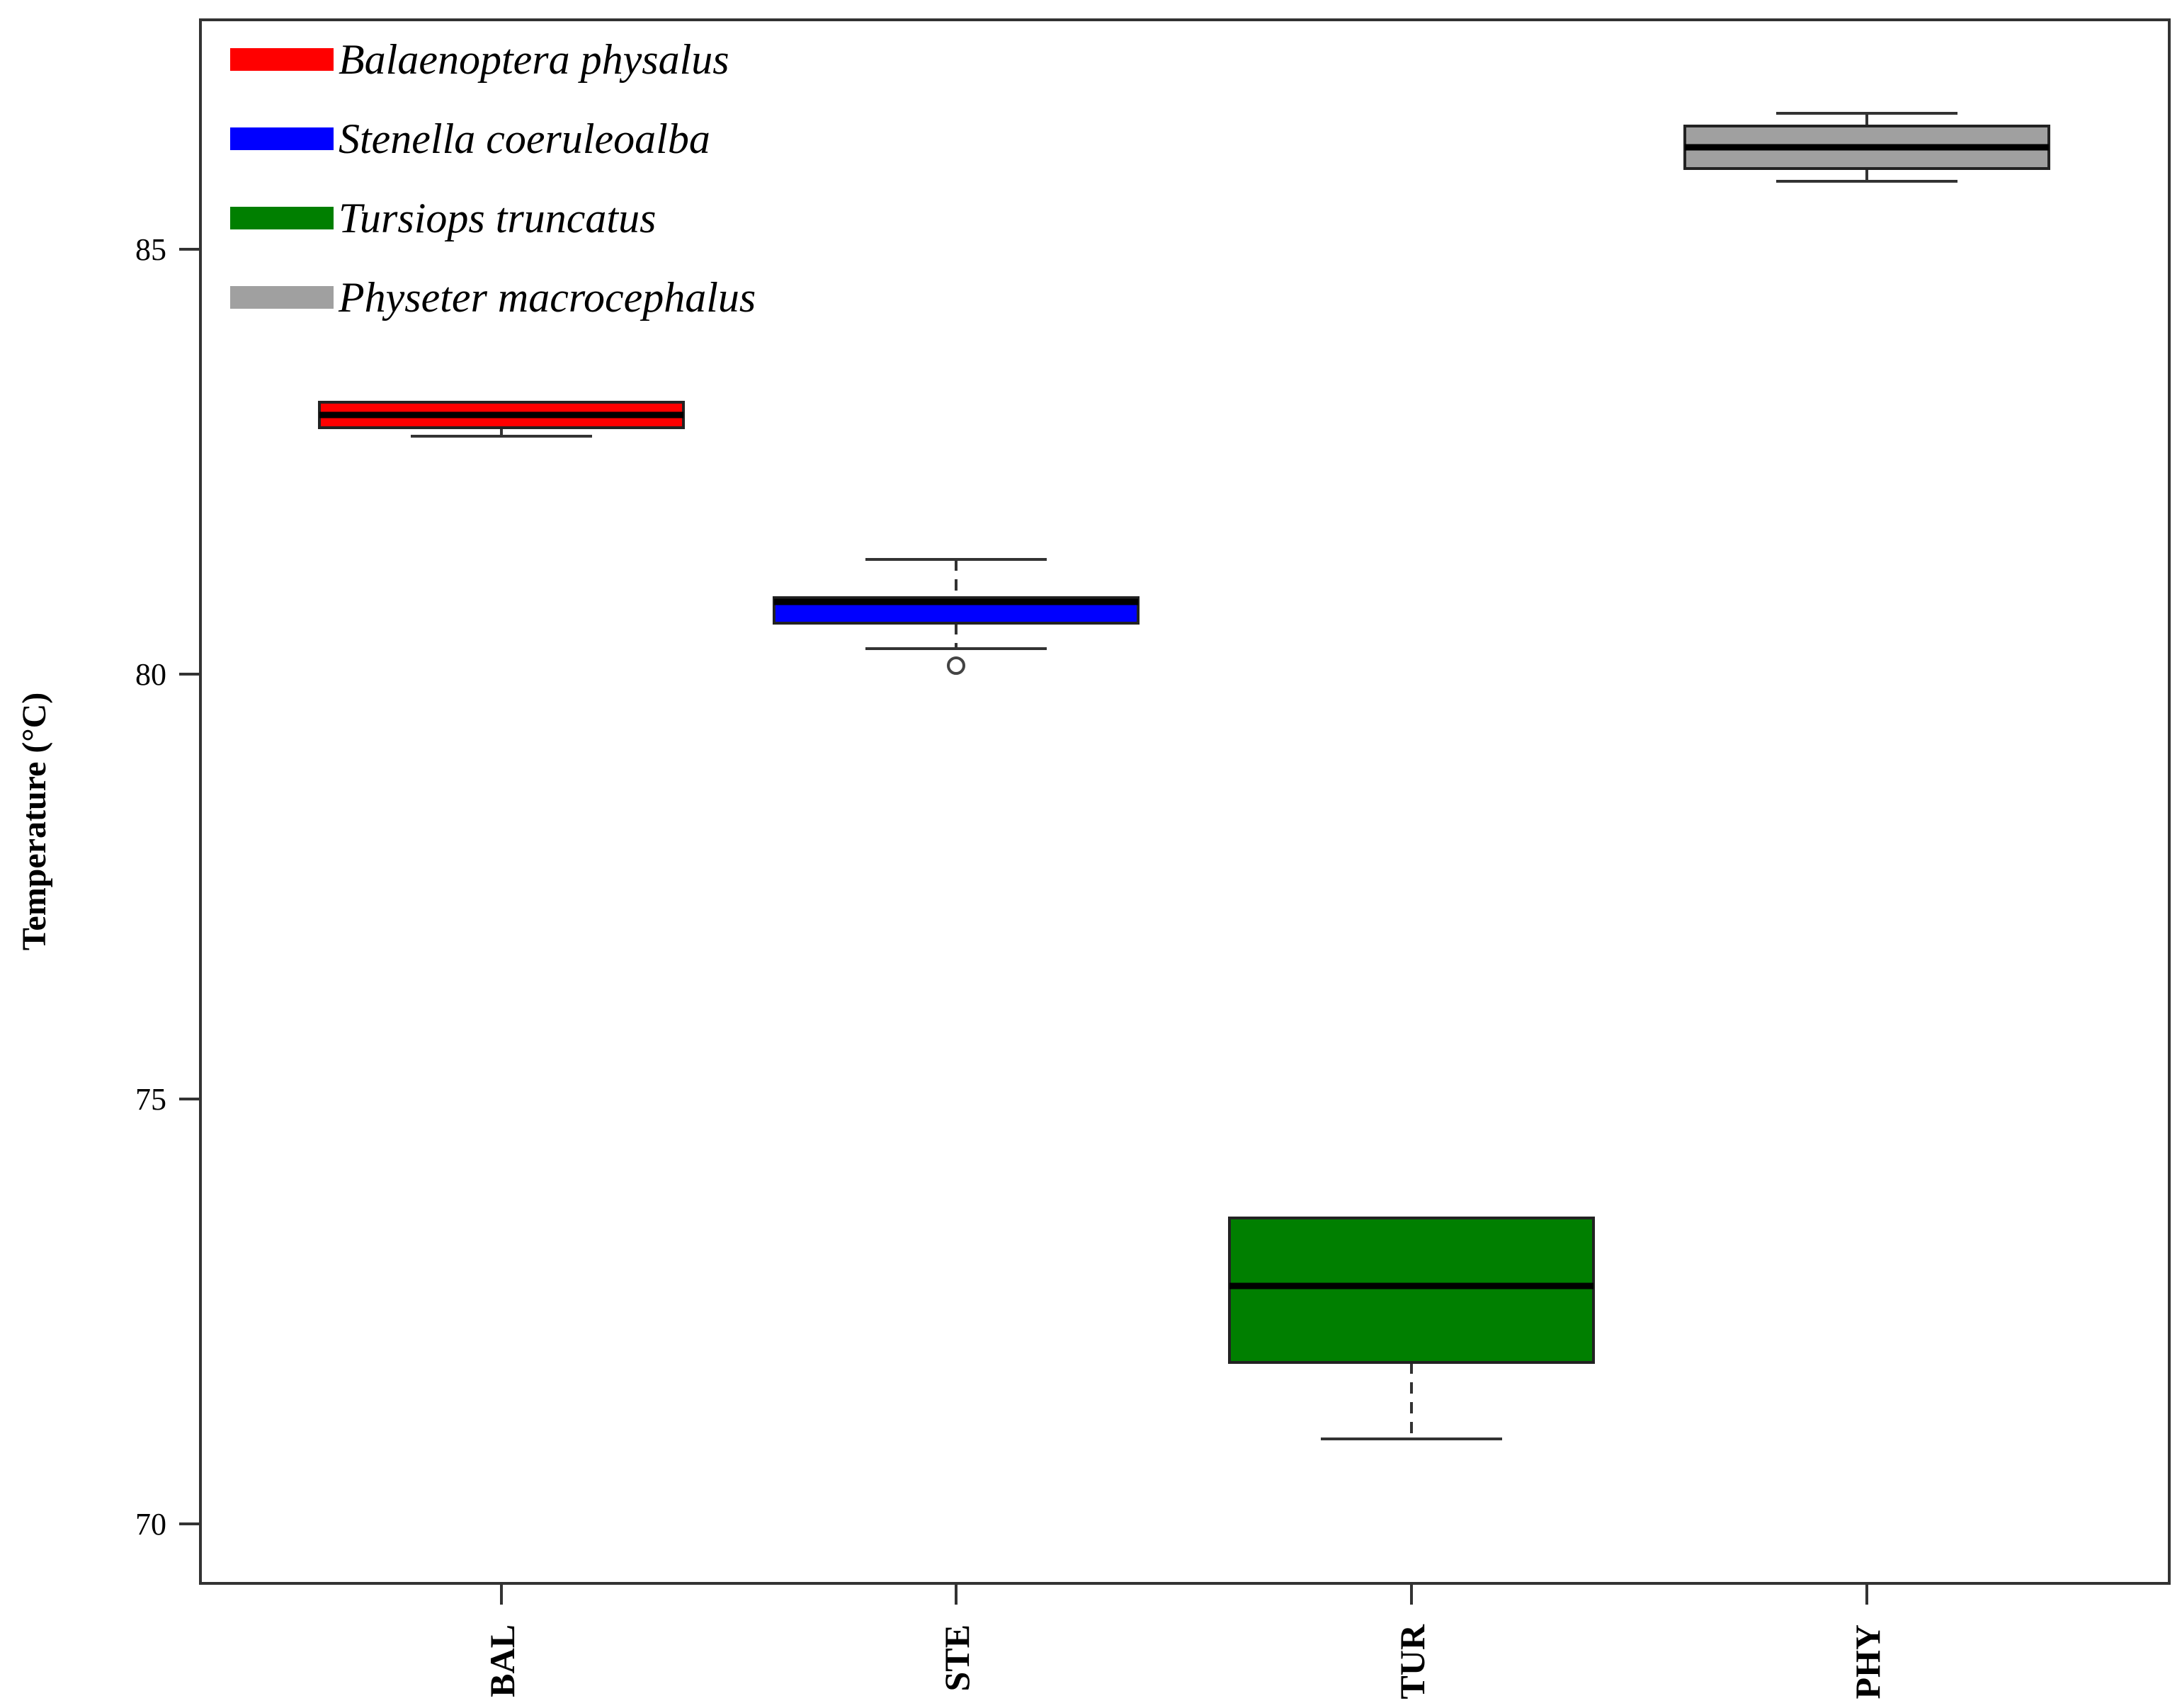 This screenshot has height=1708, width=2182. What do you see at coordinates (501, 419) in the screenshot?
I see `box-bal` at bounding box center [501, 419].